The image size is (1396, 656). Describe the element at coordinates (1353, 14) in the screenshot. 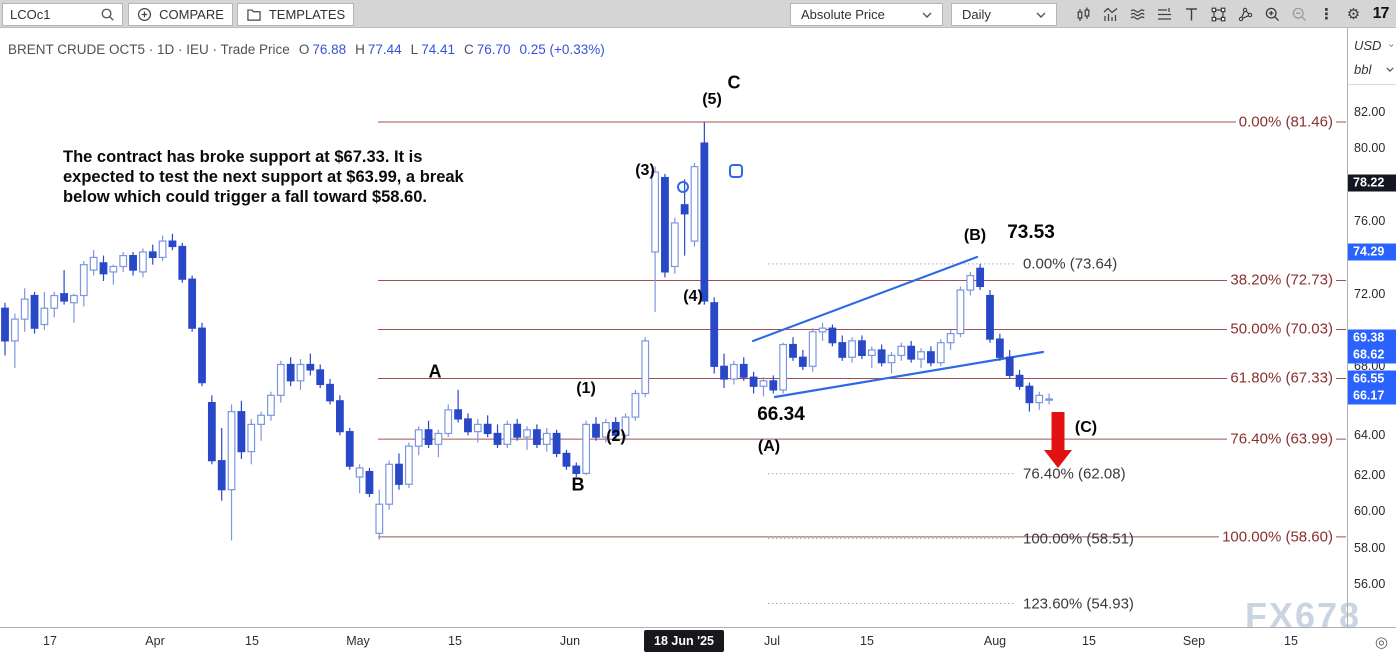

I see `settings-gear-icon: ⚙` at that location.